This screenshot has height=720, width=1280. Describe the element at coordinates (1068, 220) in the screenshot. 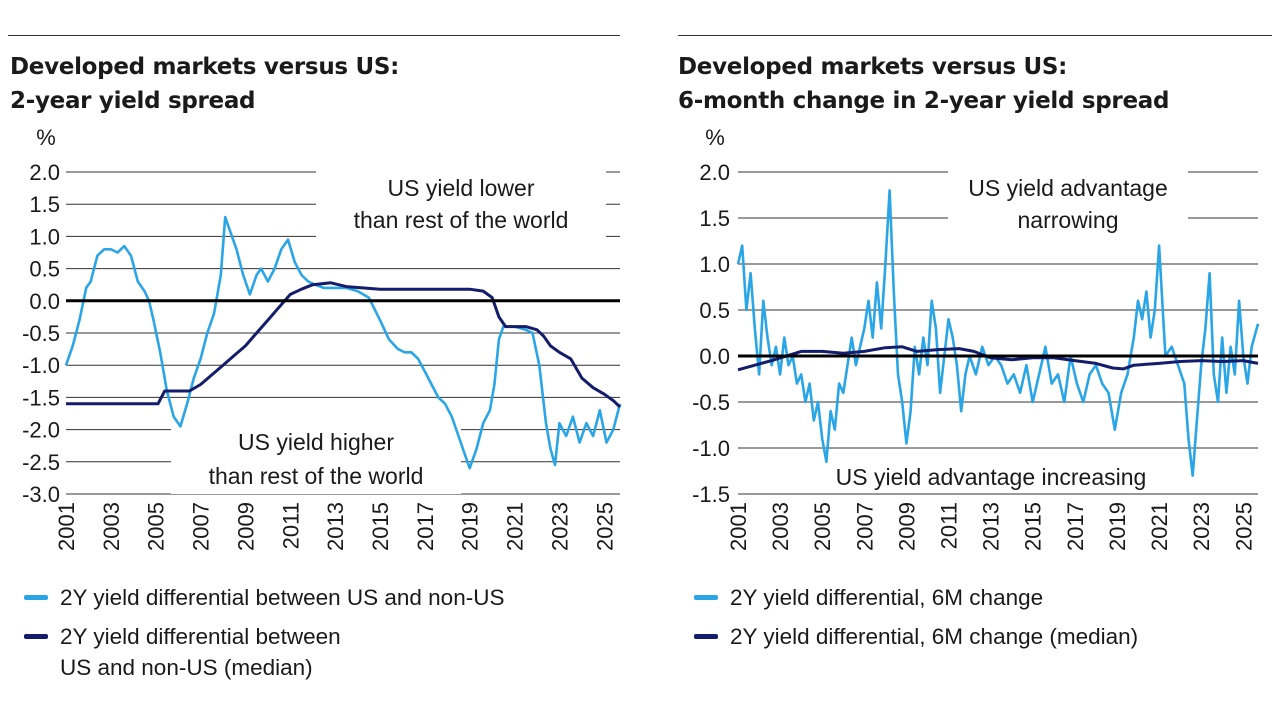

I see `annotation-text: narrowing` at that location.